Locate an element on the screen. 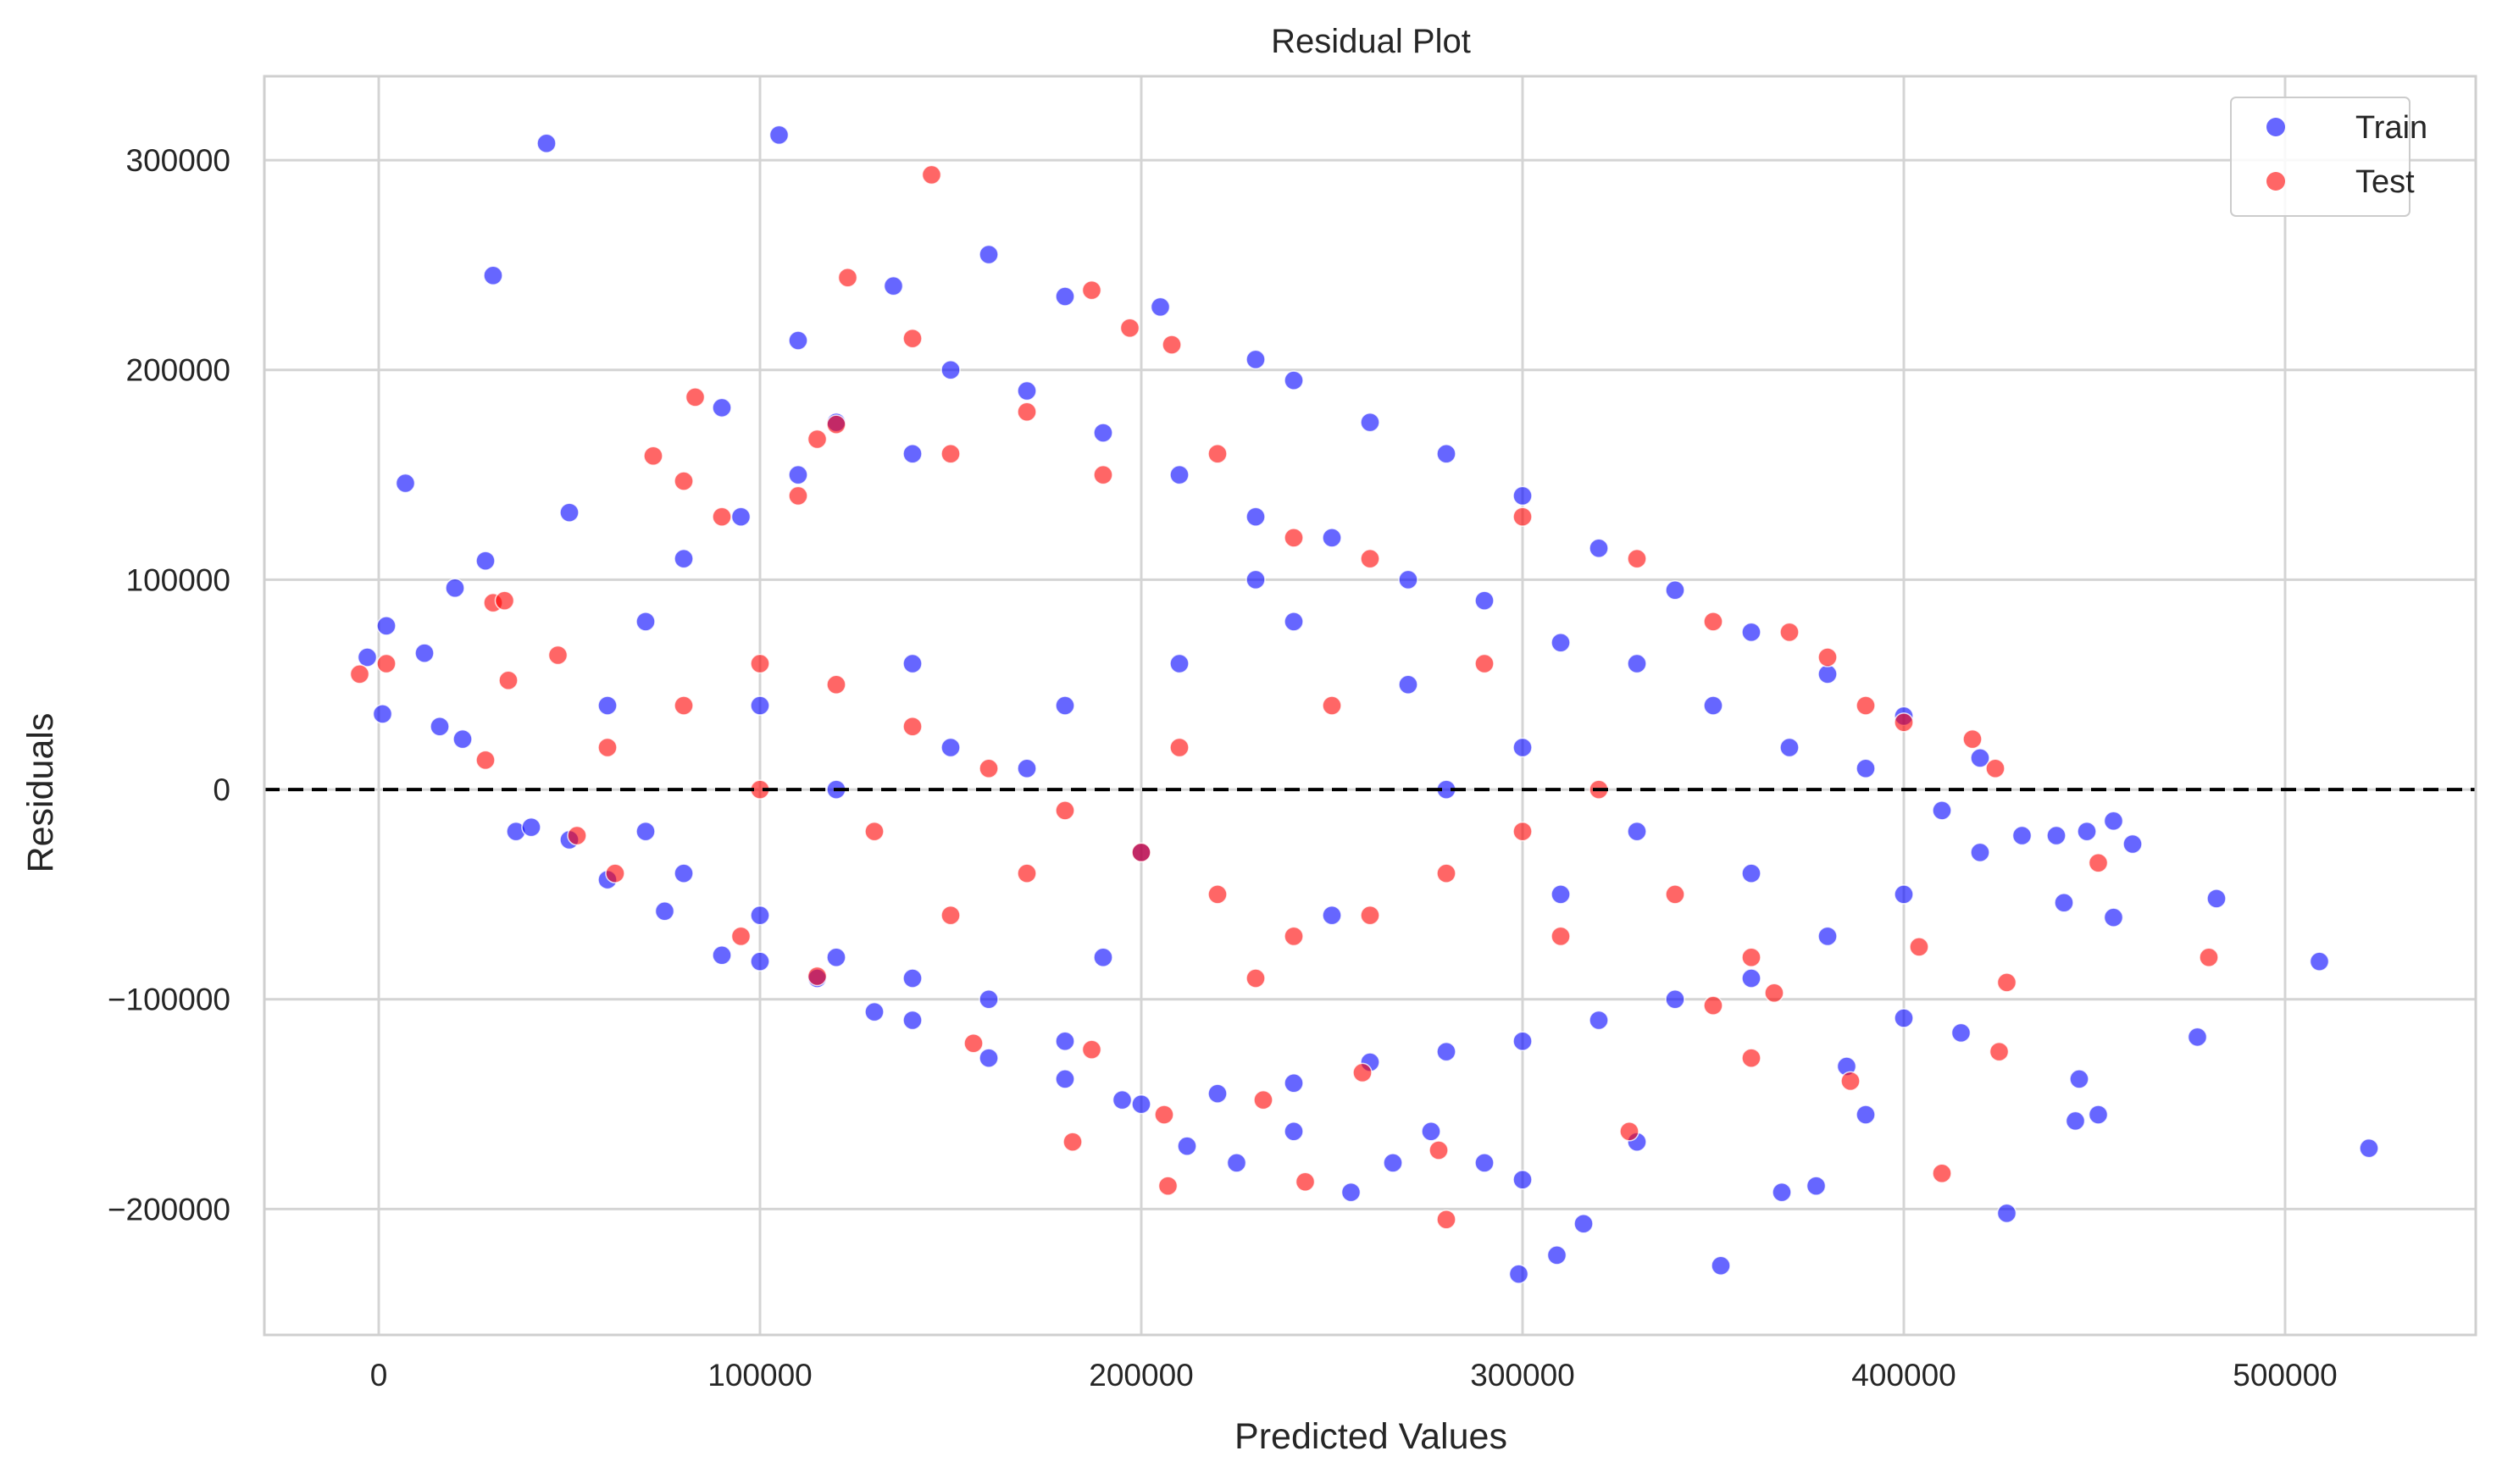  y-tick-label: 100000 is located at coordinates (178, 579).